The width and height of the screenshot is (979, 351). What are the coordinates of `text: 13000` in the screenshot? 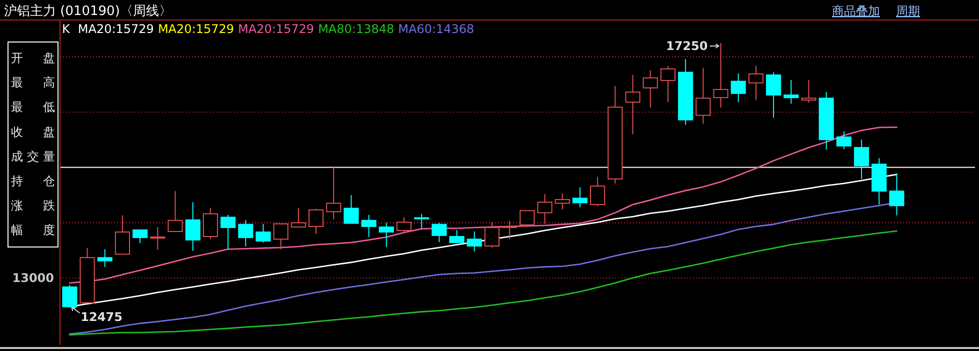 It's located at (33, 277).